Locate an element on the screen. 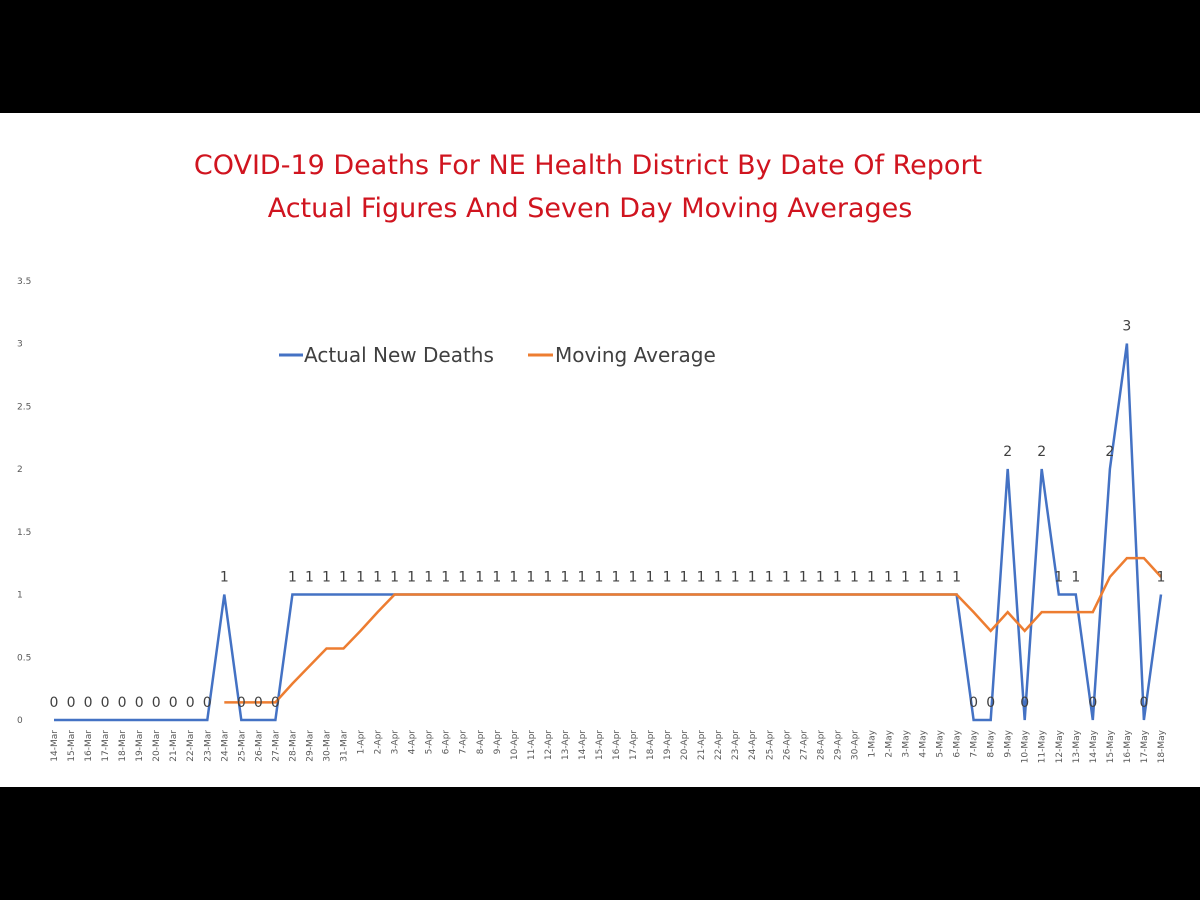 The width and height of the screenshot is (1200, 900). x-tick-label: 27-Apr is located at coordinates (804, 745).